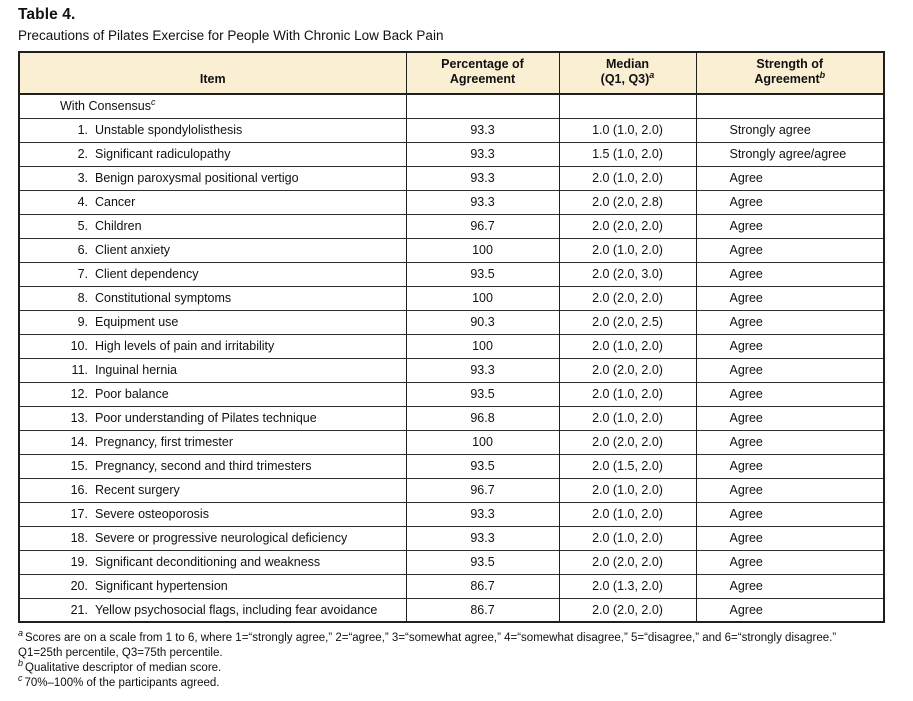  I want to click on item-number: 15., so click(79, 466).